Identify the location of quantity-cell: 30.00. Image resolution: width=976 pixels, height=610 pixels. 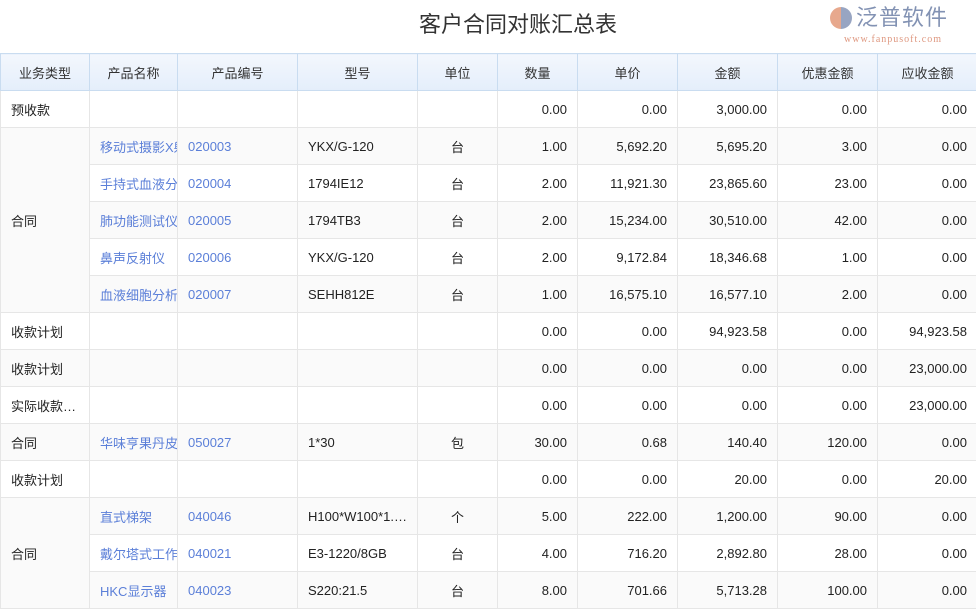
(537, 442).